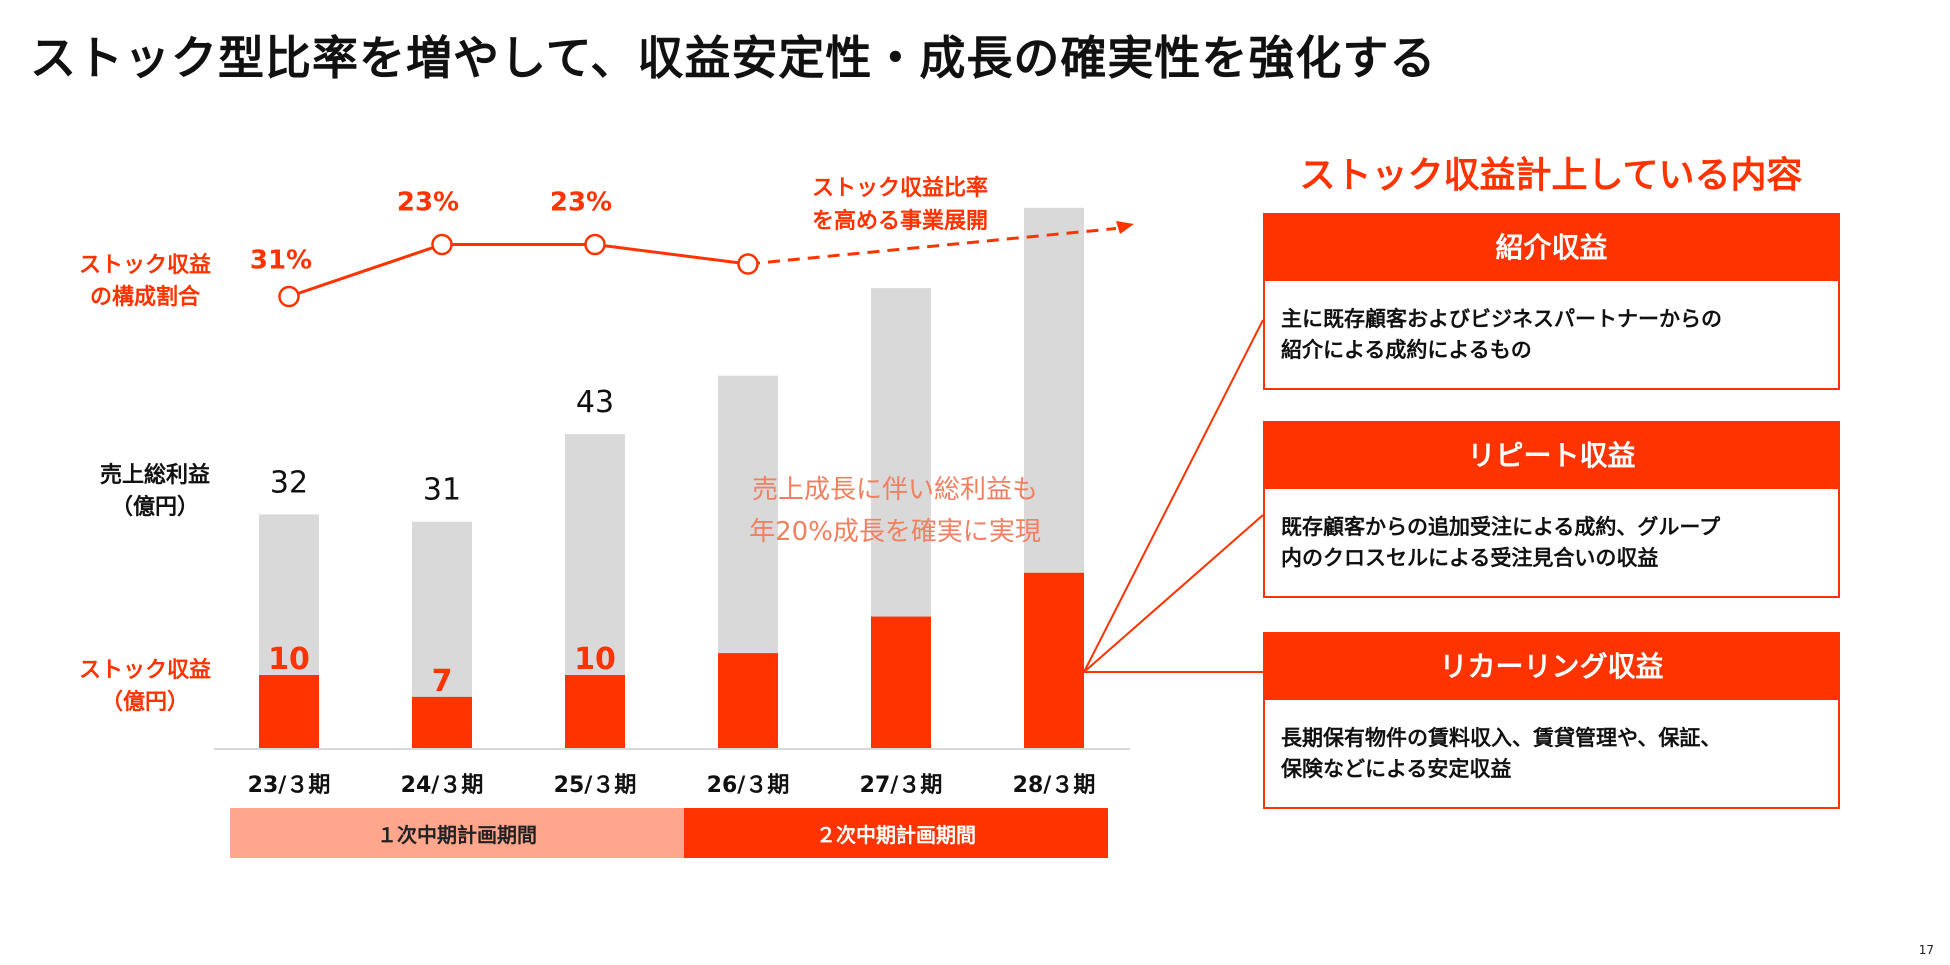 This screenshot has height=965, width=1950. What do you see at coordinates (896, 833) in the screenshot?
I see `period-second-plan: ２次中期計画期間` at bounding box center [896, 833].